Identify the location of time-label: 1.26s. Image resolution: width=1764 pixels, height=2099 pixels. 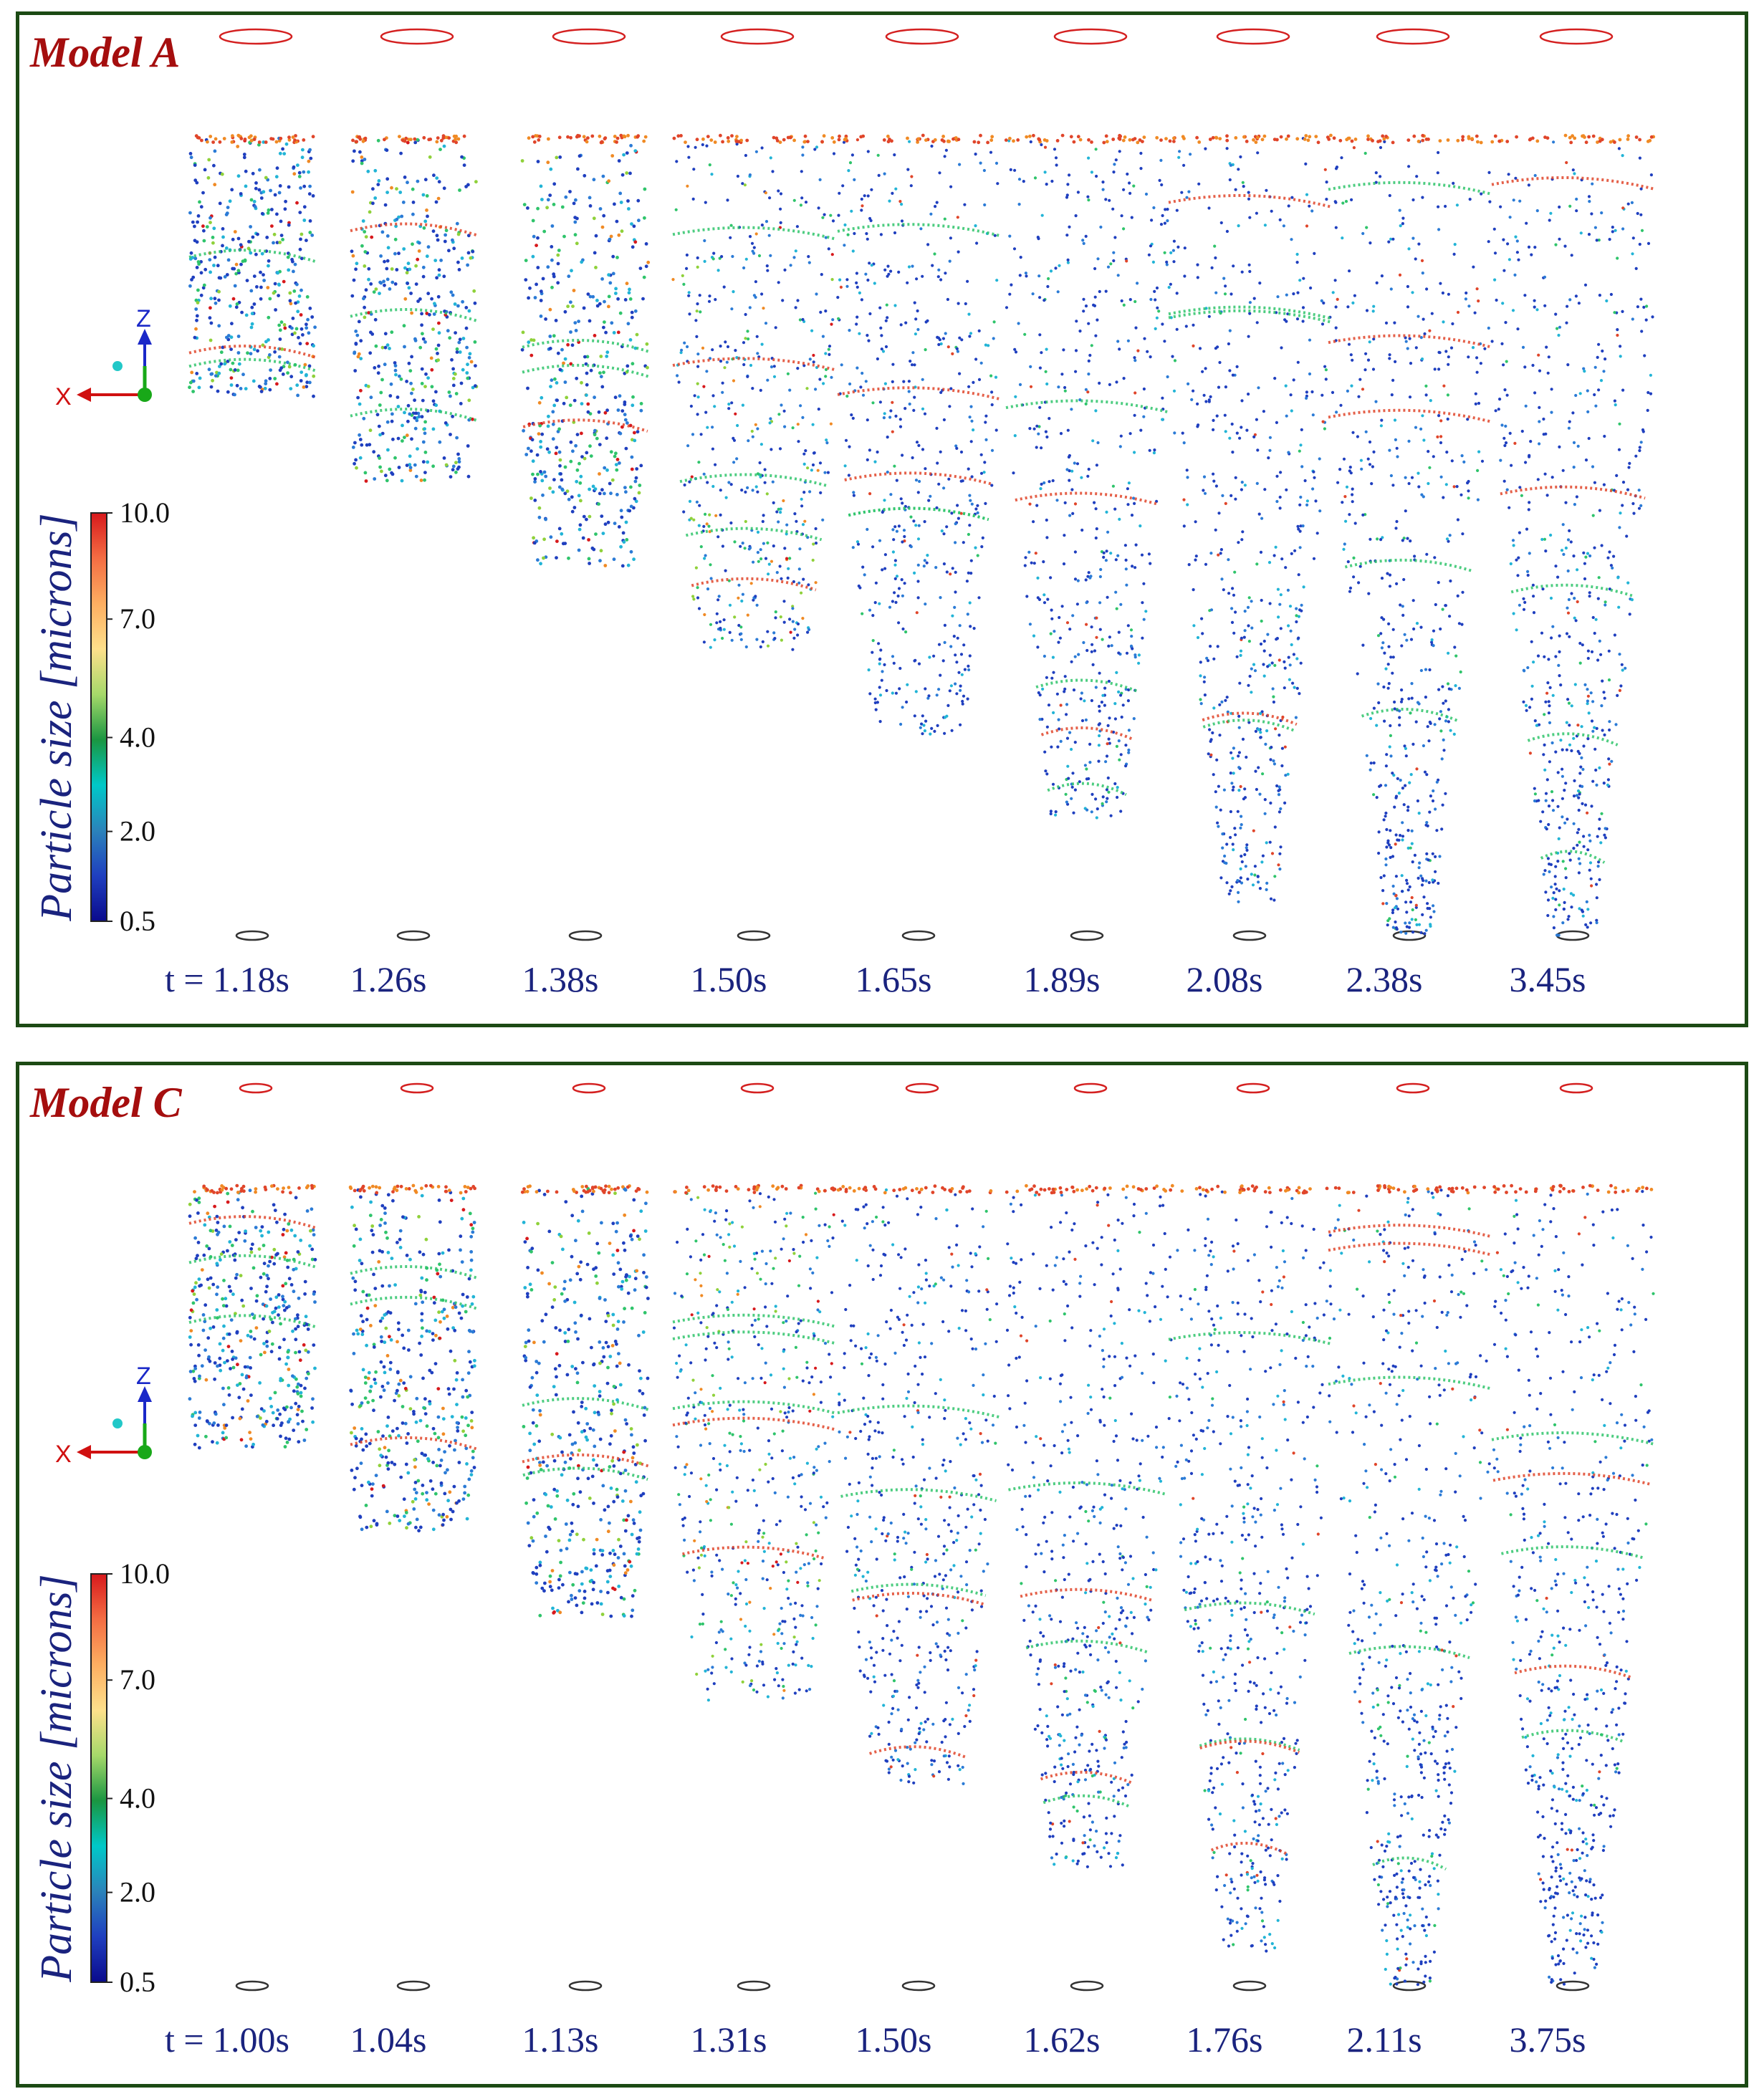
(388, 979).